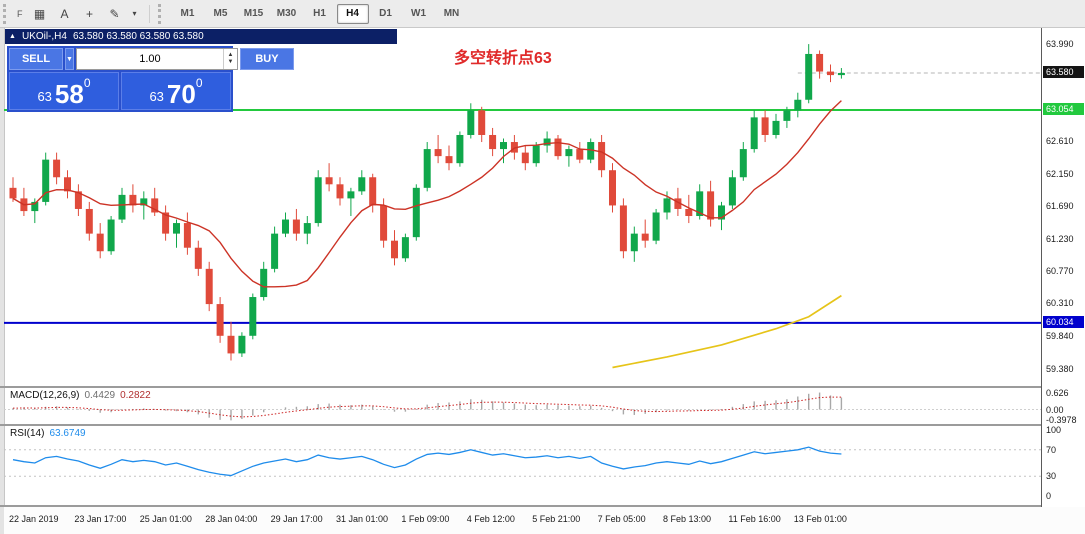 The width and height of the screenshot is (1085, 534). Describe the element at coordinates (418, 13) in the screenshot. I see `timeframe-button-W1: W1` at that location.